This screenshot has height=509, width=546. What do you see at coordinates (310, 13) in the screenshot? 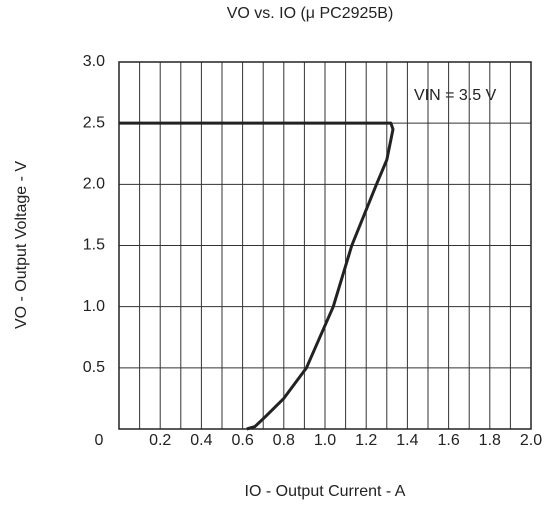
I see `chart-title: VO vs. IO (μ PC2925B)` at bounding box center [310, 13].